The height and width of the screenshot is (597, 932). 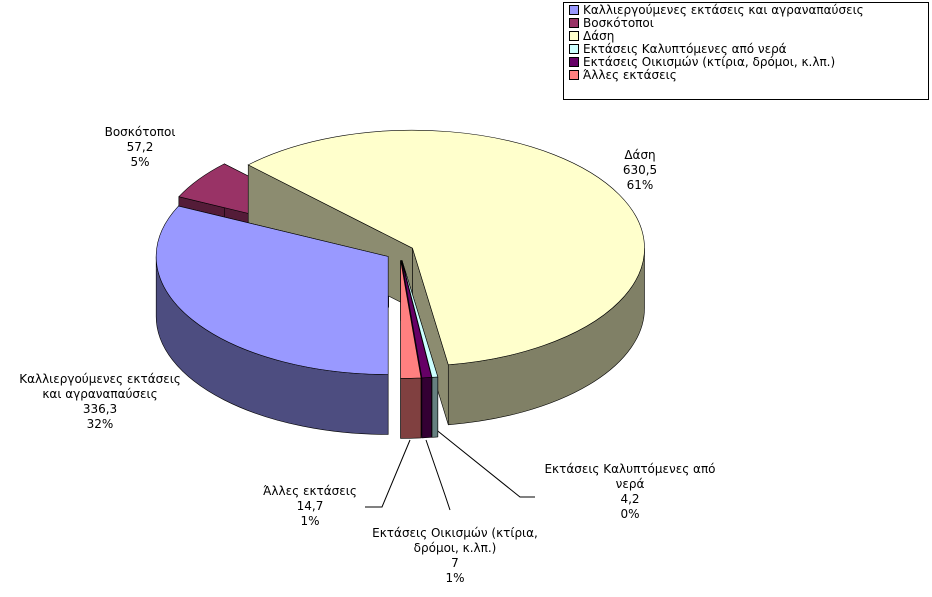 I want to click on data-label: Βοσκότοποι 57,2 5%, so click(x=140, y=147).